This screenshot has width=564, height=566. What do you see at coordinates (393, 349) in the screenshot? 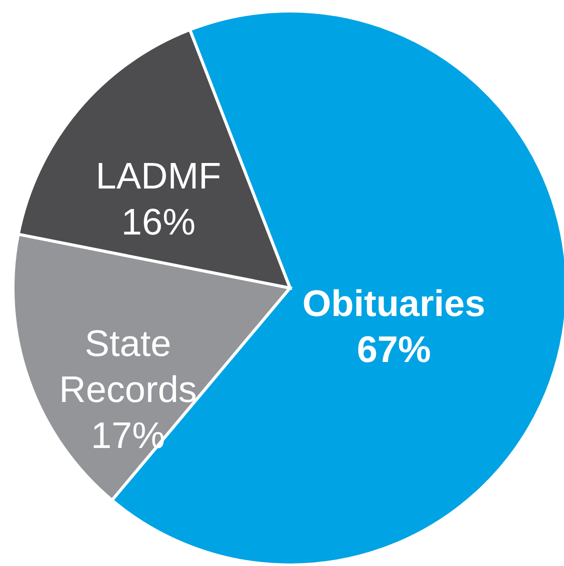
I see `data-label: 67%` at bounding box center [393, 349].